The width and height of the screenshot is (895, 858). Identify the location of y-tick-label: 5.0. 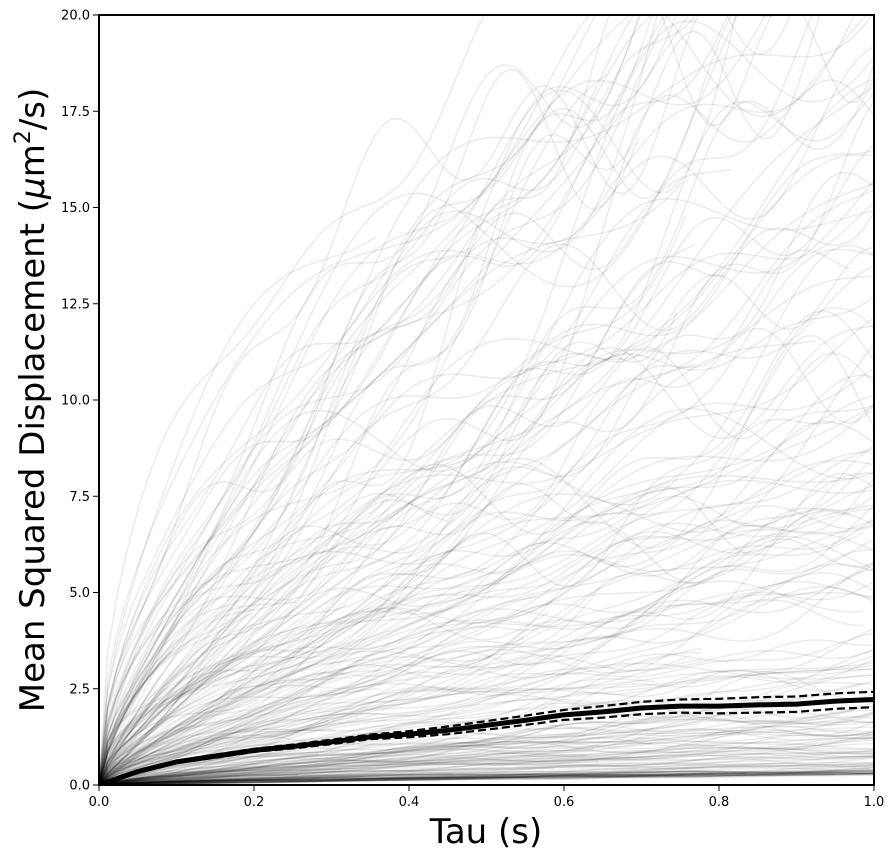
(79, 593).